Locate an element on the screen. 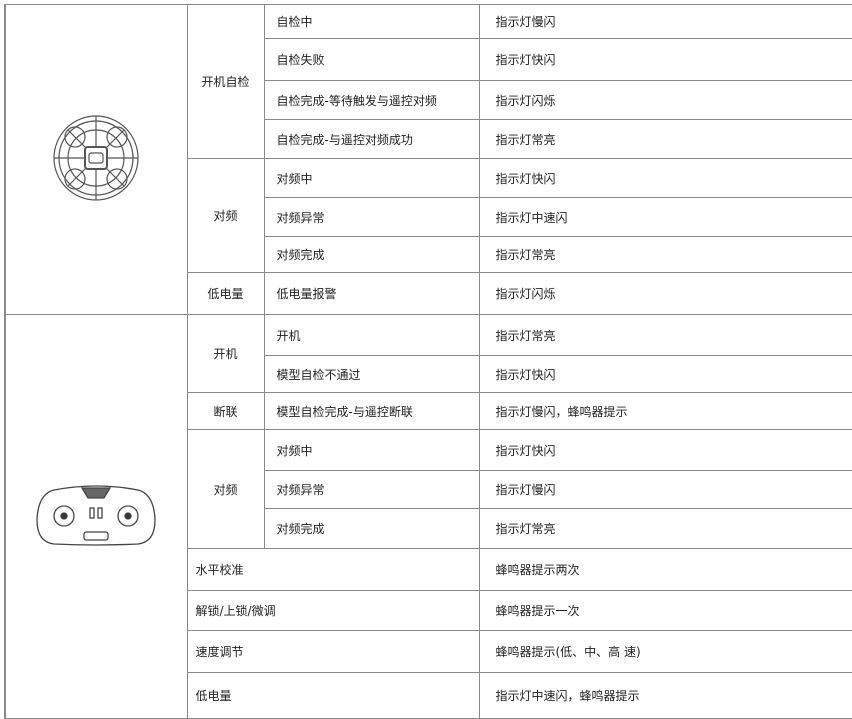 The image size is (852, 719). indicator-result: 蜂鸣器提示(低、中、高 速) is located at coordinates (665, 651).